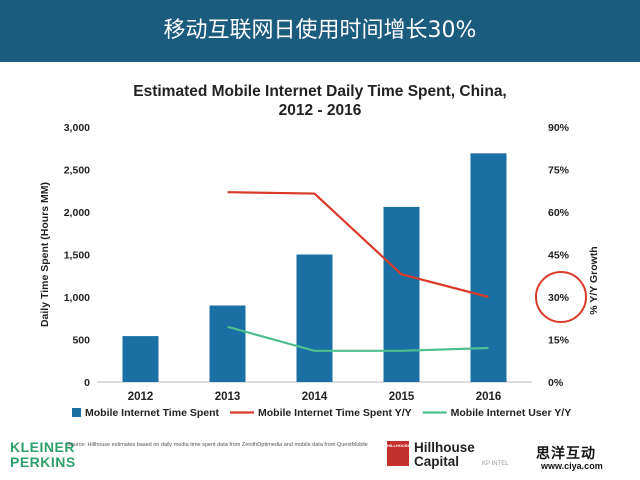 The width and height of the screenshot is (640, 480). What do you see at coordinates (77, 171) in the screenshot?
I see `y-tick-label-5: 2,500` at bounding box center [77, 171].